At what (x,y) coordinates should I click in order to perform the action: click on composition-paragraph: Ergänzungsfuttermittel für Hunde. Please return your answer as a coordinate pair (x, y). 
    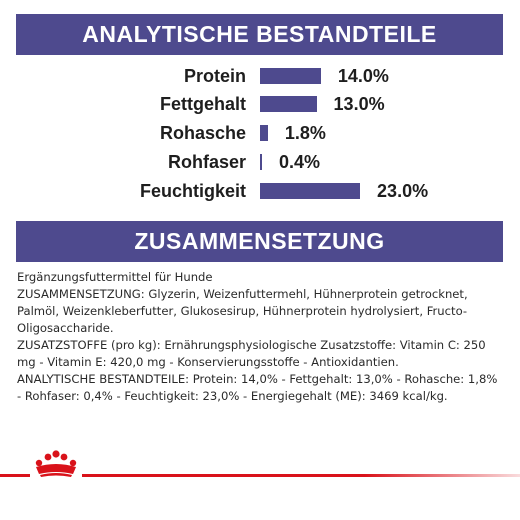
    Looking at the image, I should click on (115, 277).